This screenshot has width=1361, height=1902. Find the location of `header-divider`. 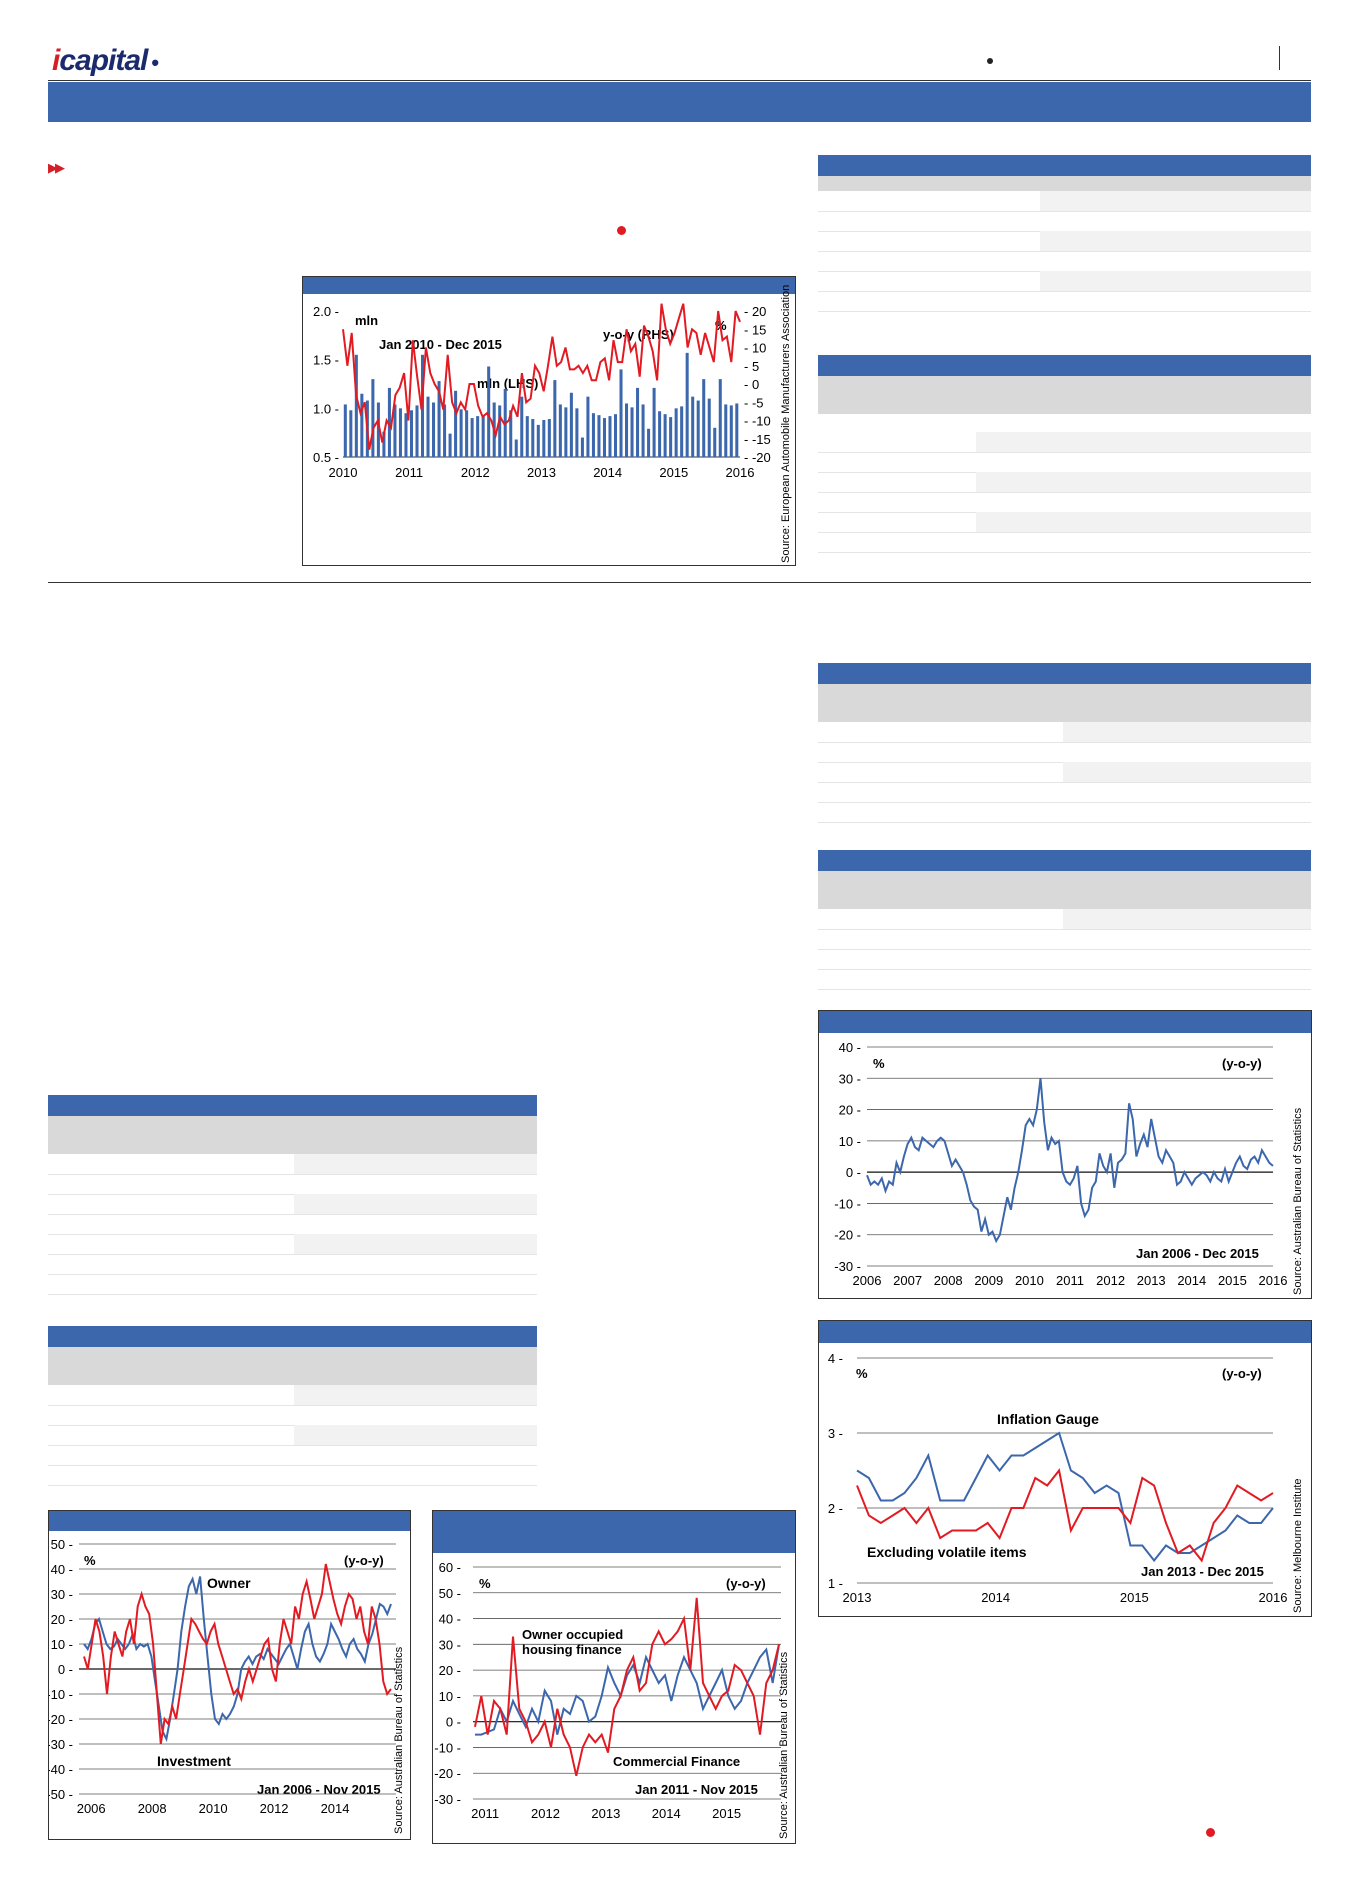

header-divider is located at coordinates (1279, 58).